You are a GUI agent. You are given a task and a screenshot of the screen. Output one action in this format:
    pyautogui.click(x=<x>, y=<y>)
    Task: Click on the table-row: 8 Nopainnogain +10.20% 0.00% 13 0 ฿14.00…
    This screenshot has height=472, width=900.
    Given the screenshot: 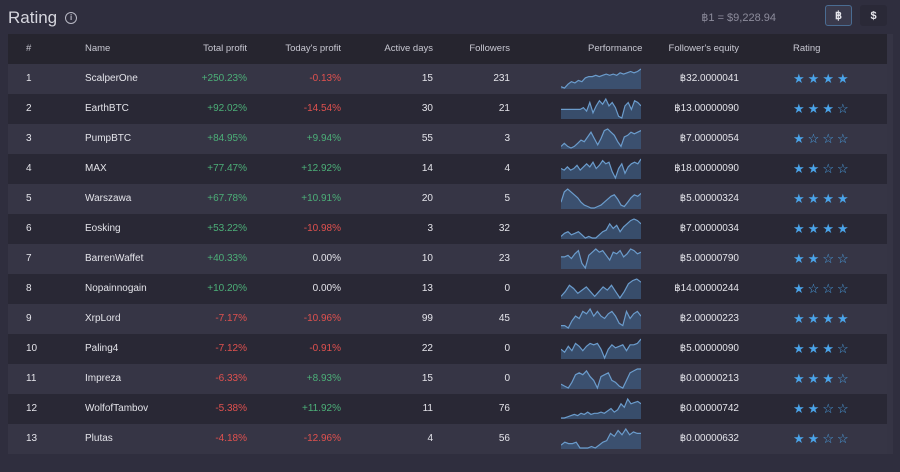 What is the action you would take?
    pyautogui.click(x=447, y=289)
    